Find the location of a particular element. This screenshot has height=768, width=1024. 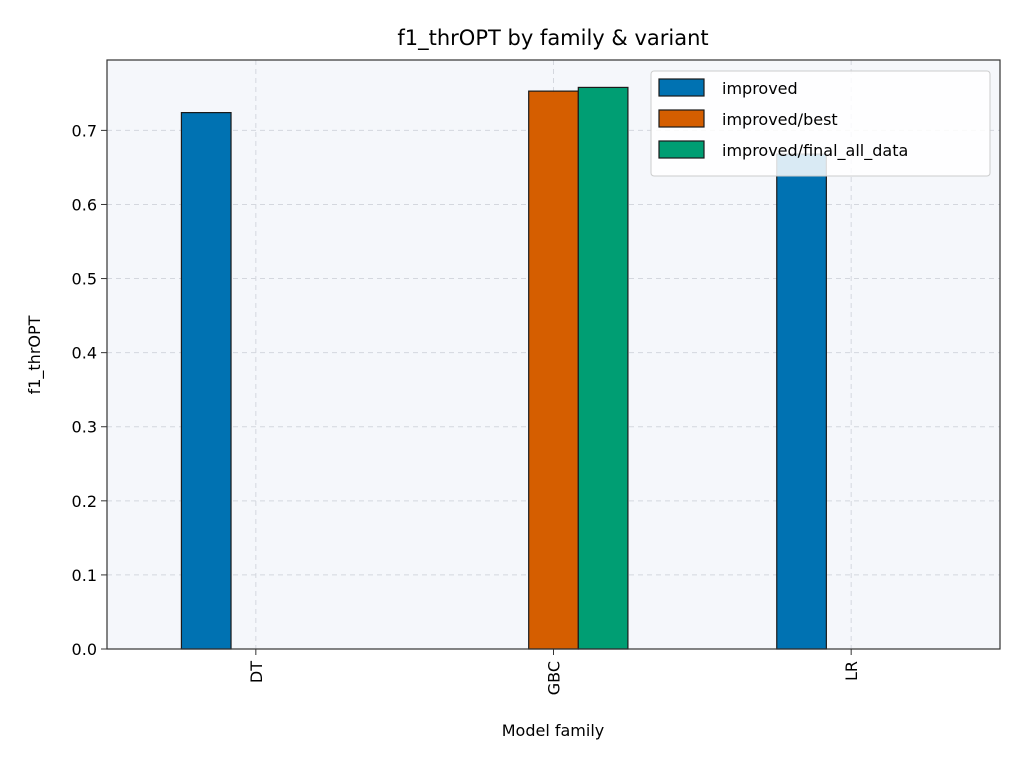

chart-title: f1_thrOPT by family & variant is located at coordinates (552, 38).